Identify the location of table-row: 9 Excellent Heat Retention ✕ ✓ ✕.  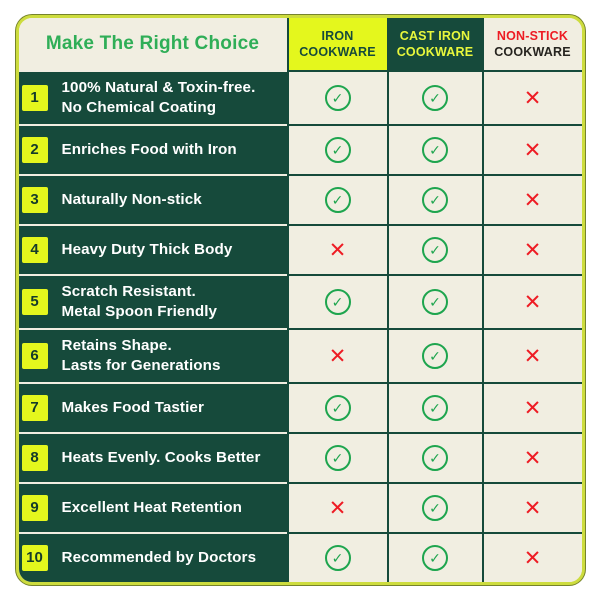
(300, 507).